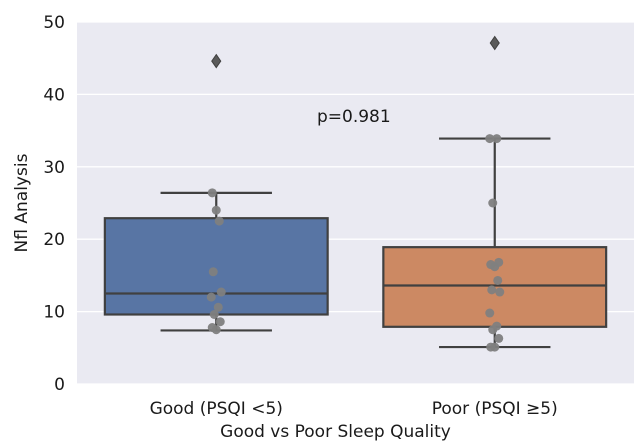 The width and height of the screenshot is (634, 441). Describe the element at coordinates (54, 168) in the screenshot. I see `y-tick-label-30: 30` at that location.